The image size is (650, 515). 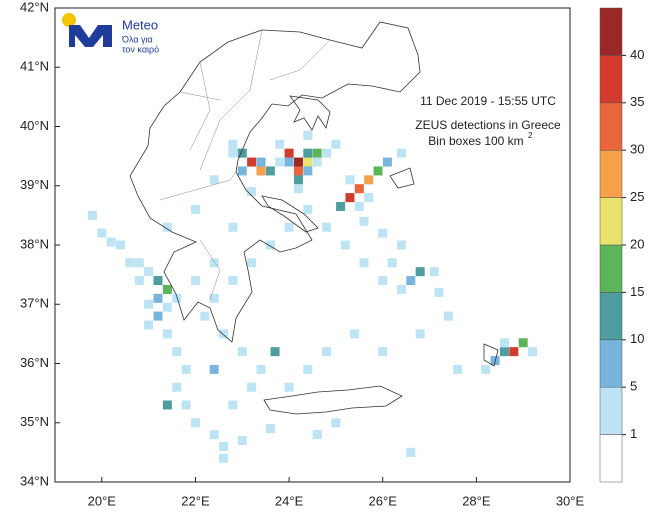 What do you see at coordinates (34, 125) in the screenshot?
I see `y-tick-label: 40°N` at bounding box center [34, 125].